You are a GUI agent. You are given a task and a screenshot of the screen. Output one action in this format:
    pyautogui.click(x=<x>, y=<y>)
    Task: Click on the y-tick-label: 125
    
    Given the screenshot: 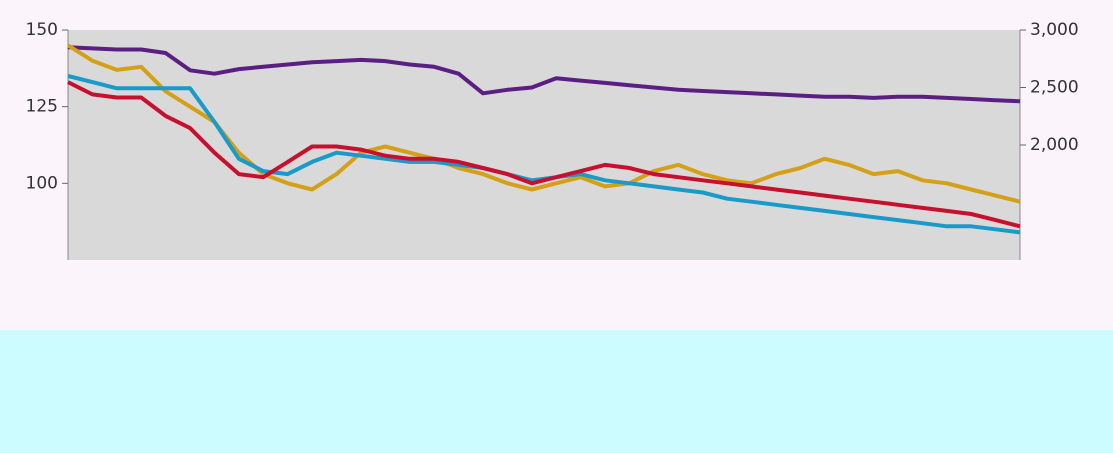 What is the action you would take?
    pyautogui.click(x=42, y=107)
    